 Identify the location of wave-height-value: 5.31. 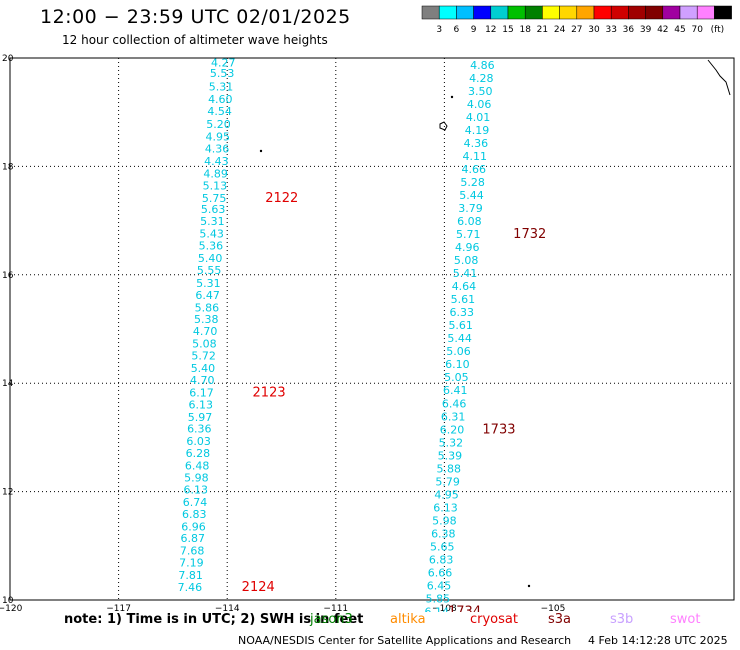
(212, 221).